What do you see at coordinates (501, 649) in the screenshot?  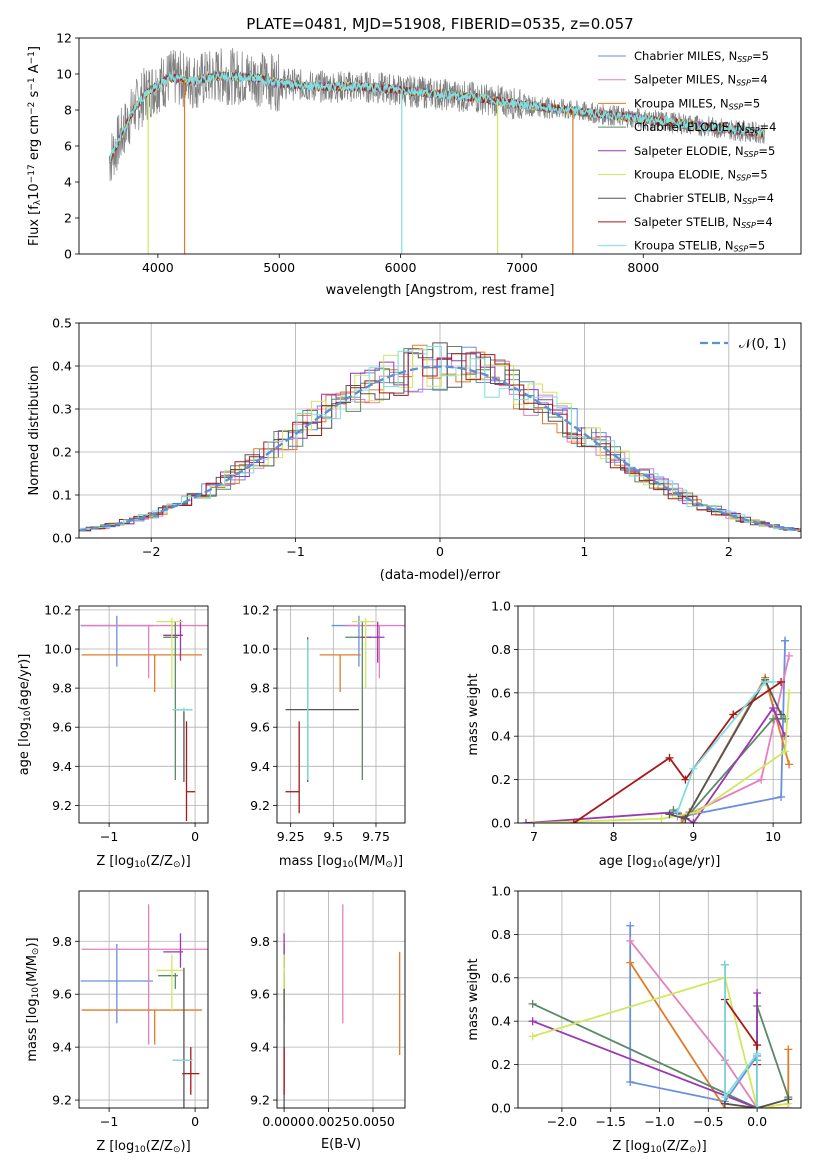 I see `y-tick-label: 0.8` at bounding box center [501, 649].